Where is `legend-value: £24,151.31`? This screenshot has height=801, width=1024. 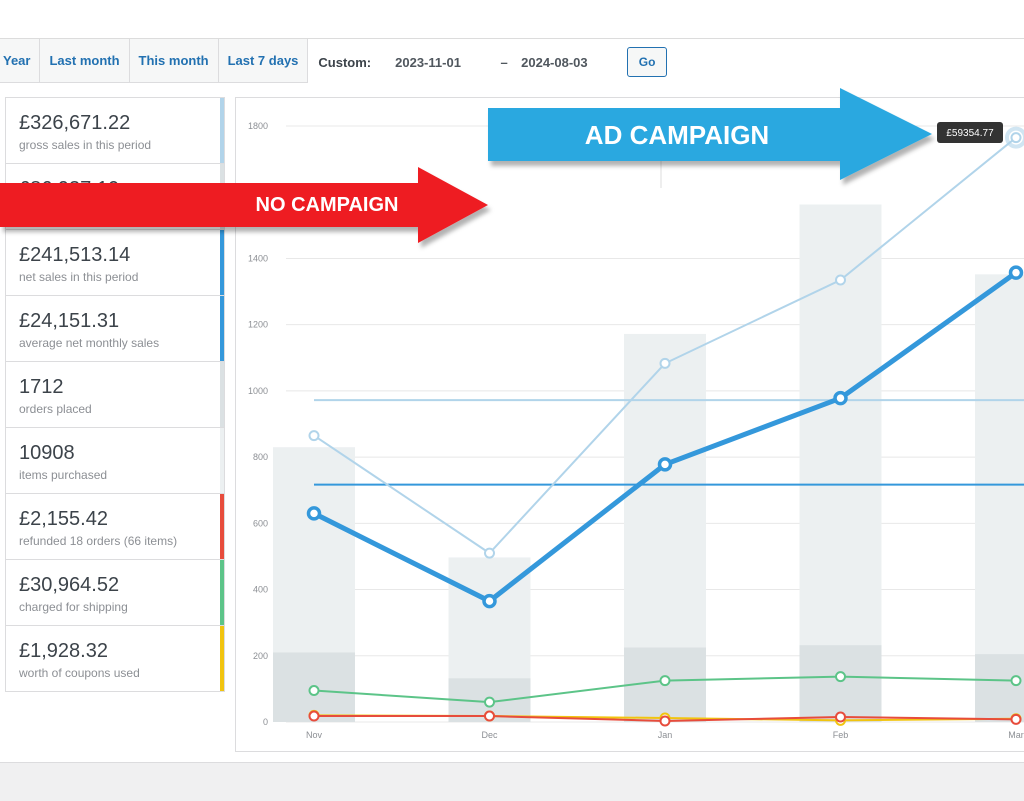
legend-value: £24,151.31 is located at coordinates (69, 321).